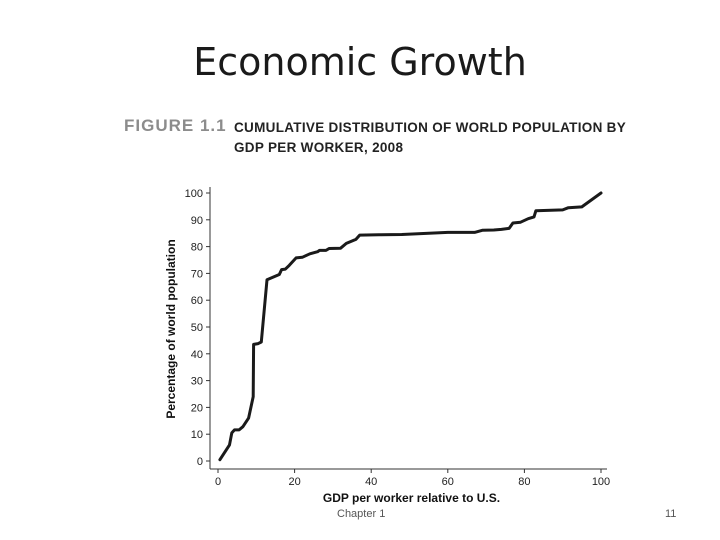  I want to click on x-tick-label: 60, so click(448, 482).